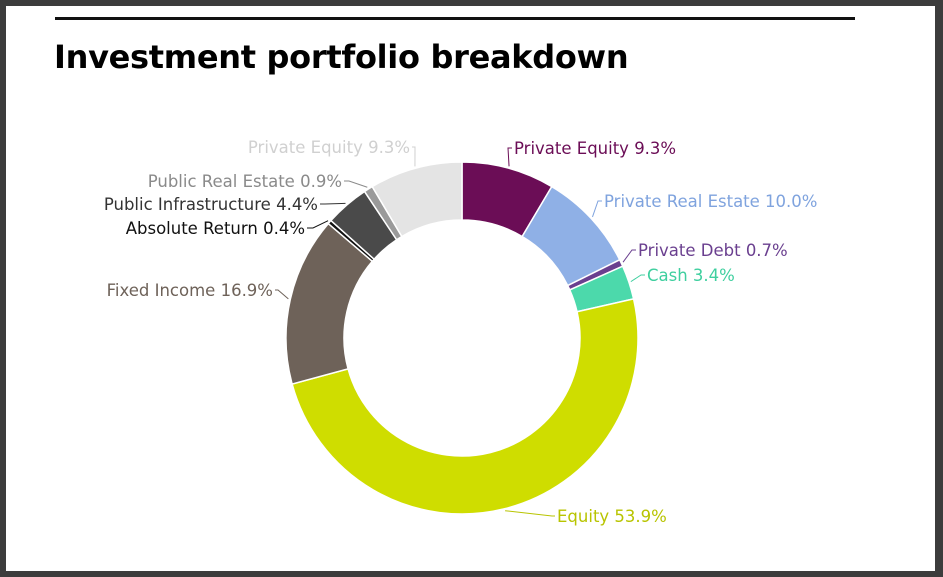 Image resolution: width=943 pixels, height=577 pixels. Describe the element at coordinates (215, 228) in the screenshot. I see `data-label-absolute-return-6: Absolute Return 0.4%` at that location.